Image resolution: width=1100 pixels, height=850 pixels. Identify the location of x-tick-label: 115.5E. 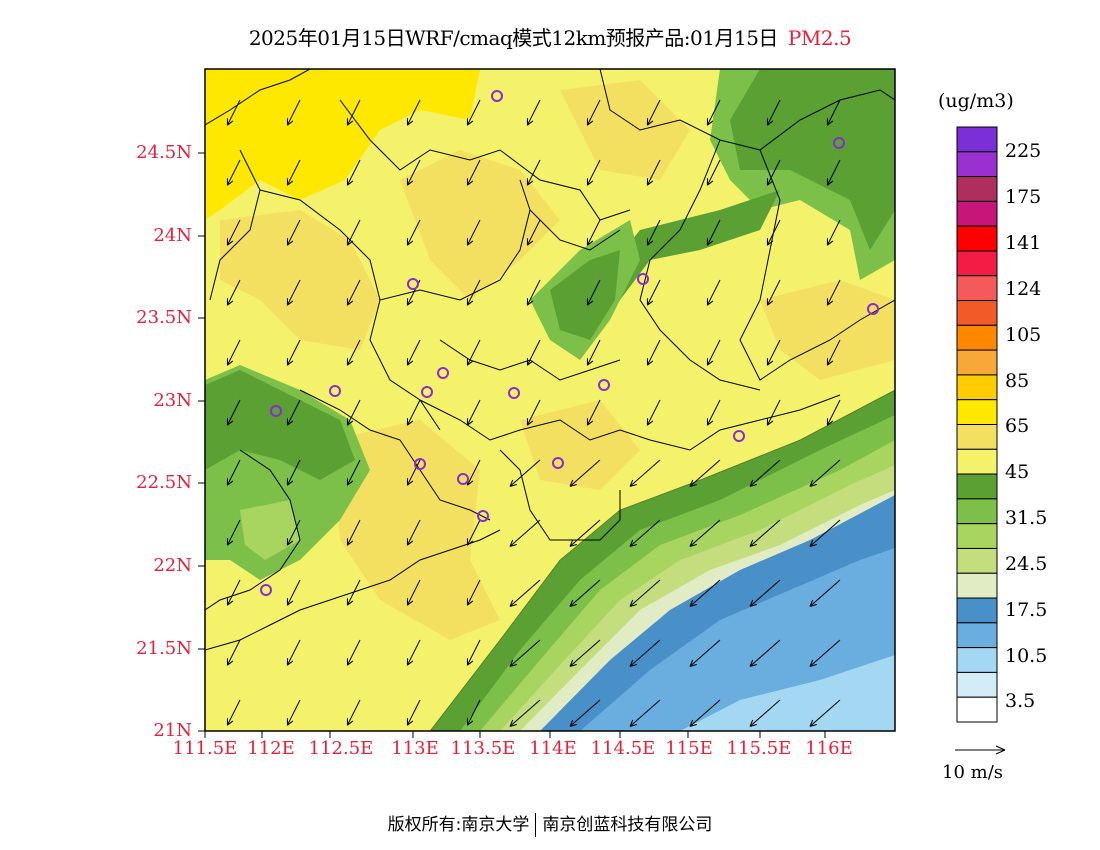
(759, 748).